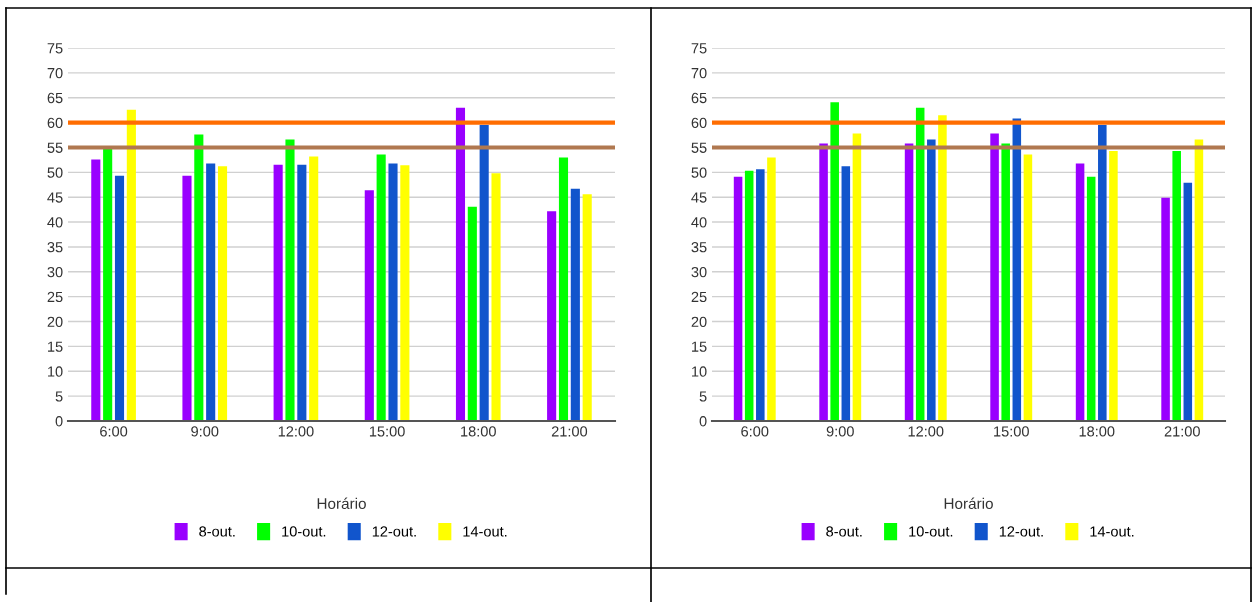  What do you see at coordinates (699, 222) in the screenshot?
I see `y-tick-label: 40` at bounding box center [699, 222].